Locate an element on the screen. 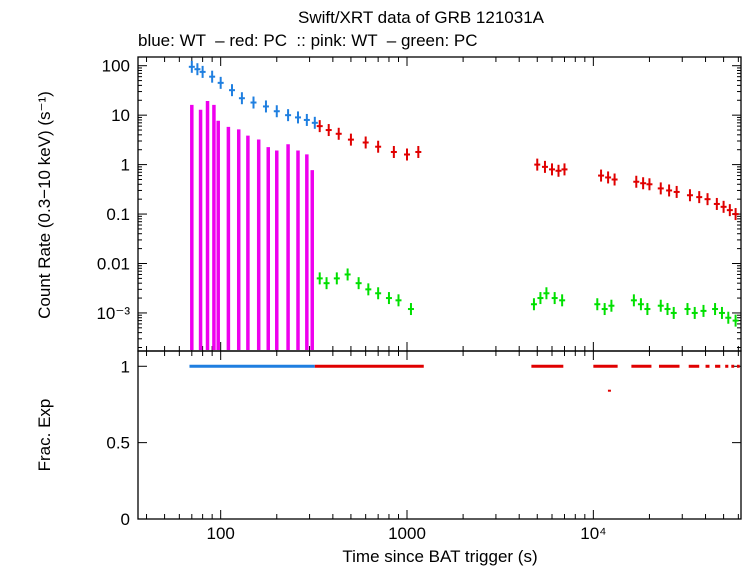 Image resolution: width=746 pixels, height=568 pixels. y-tick-label-top: 100 is located at coordinates (116, 66).